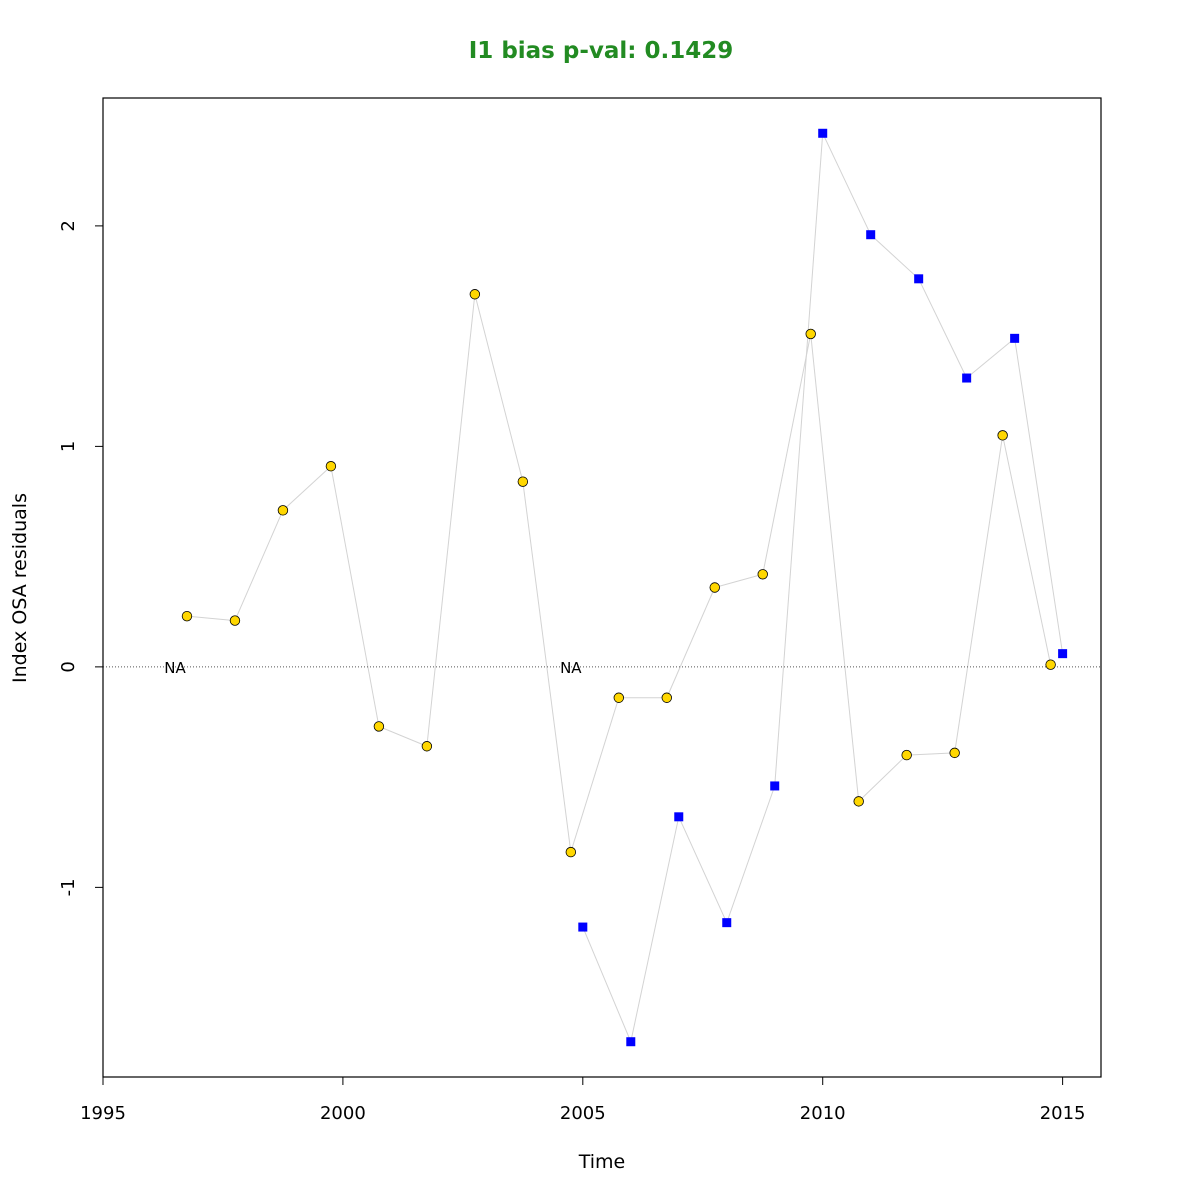 This screenshot has height=1200, width=1200. Describe the element at coordinates (68, 887) in the screenshot. I see `y-tick-label: -1` at that location.